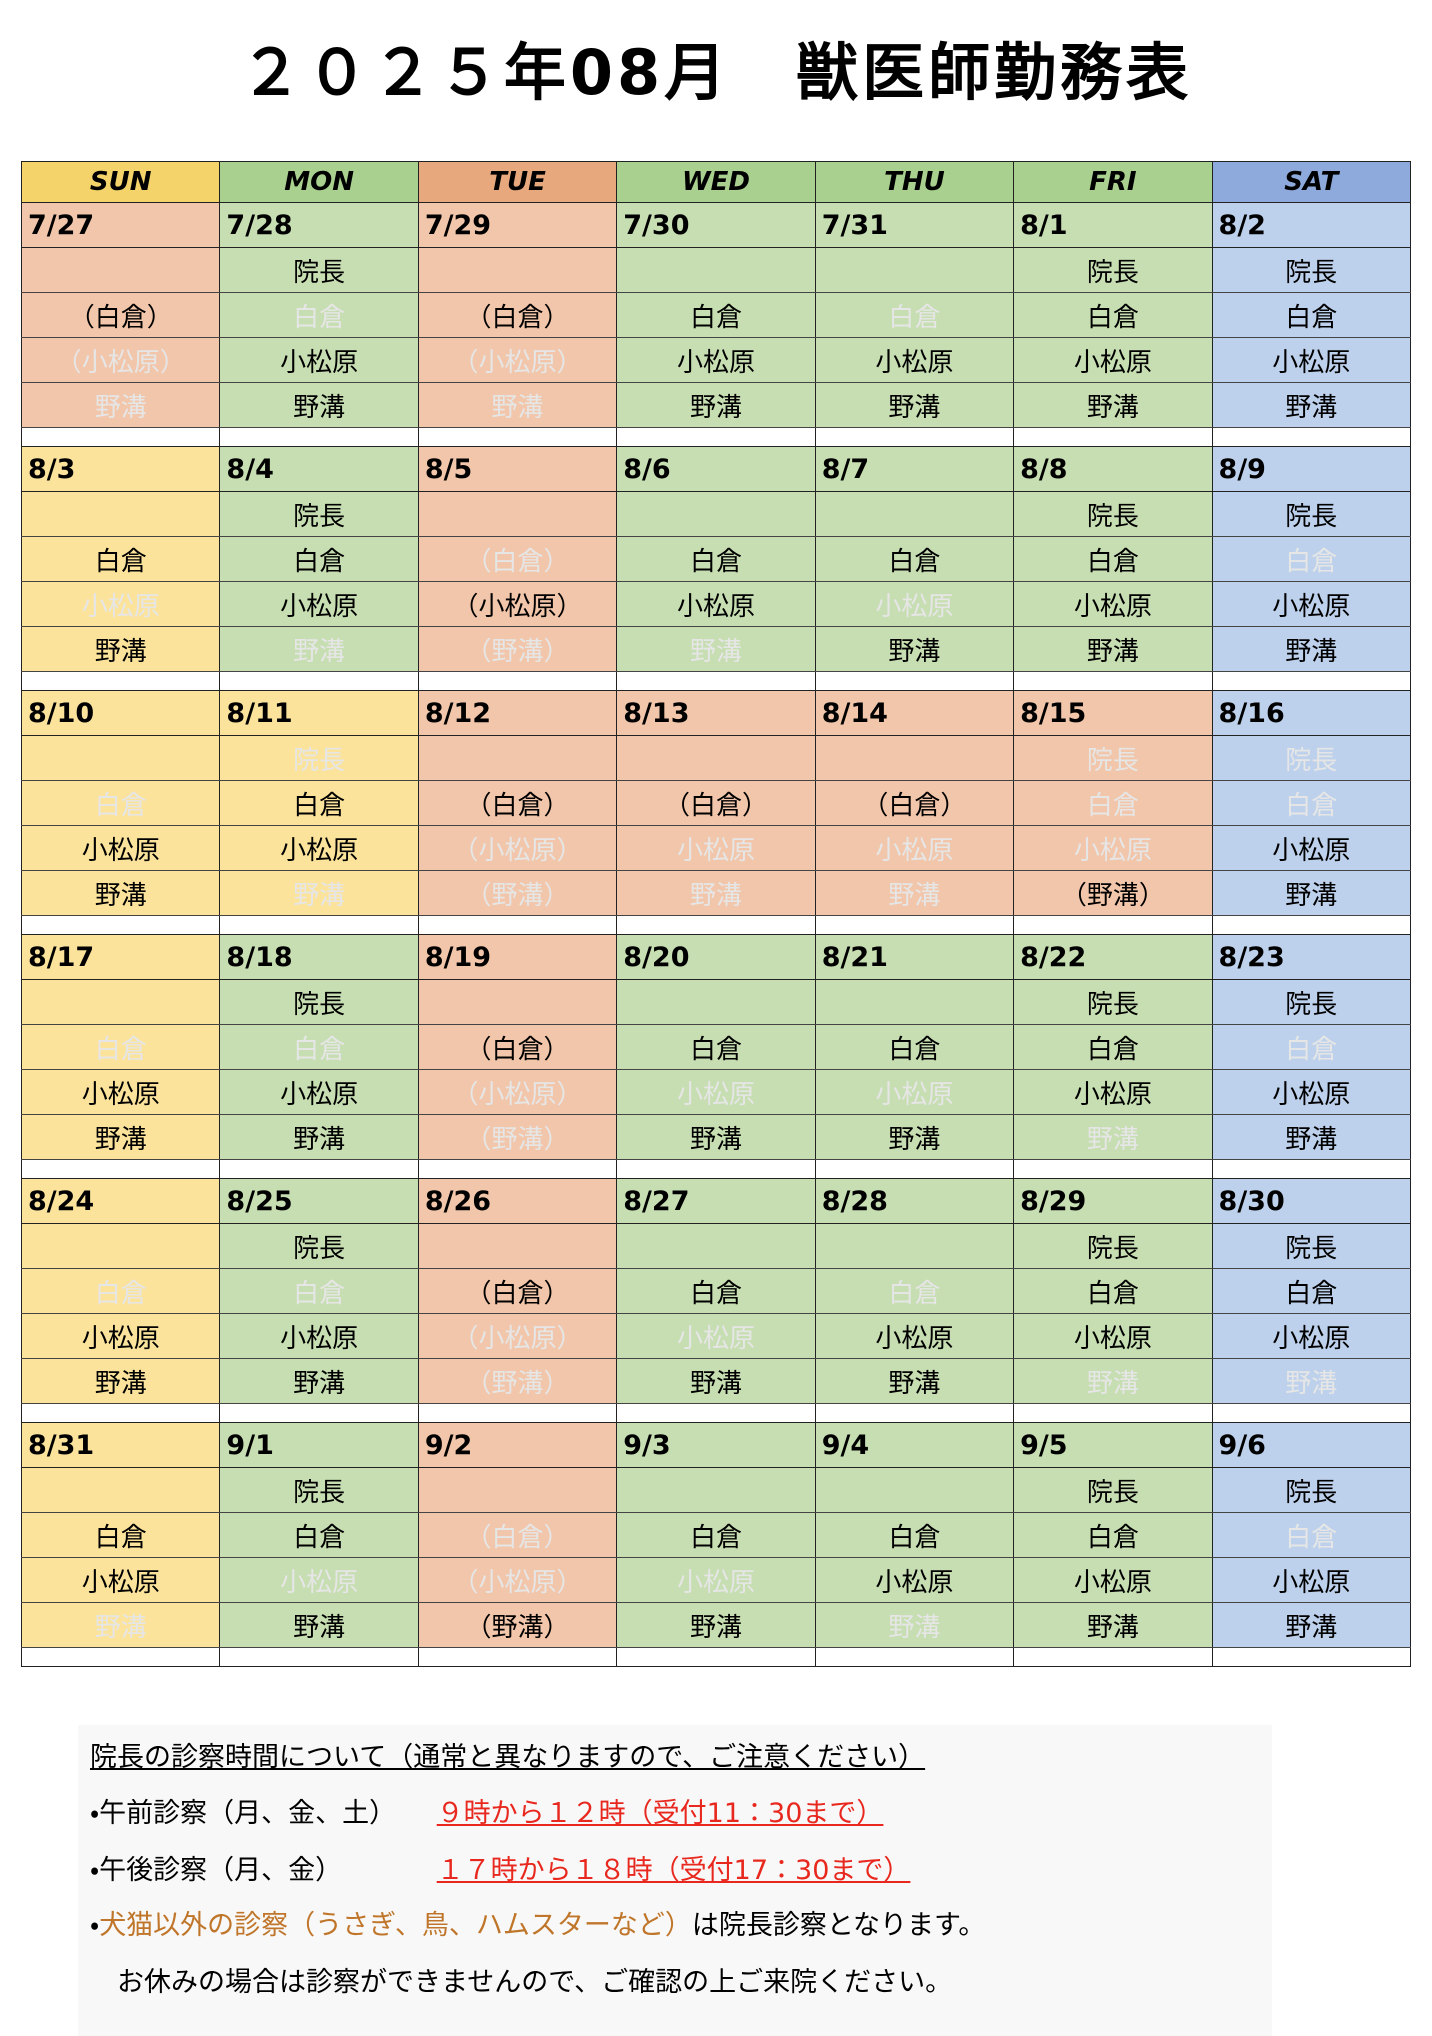 The width and height of the screenshot is (1432, 2036). Describe the element at coordinates (1113, 1445) in the screenshot. I see `date-cell: 9/5` at that location.